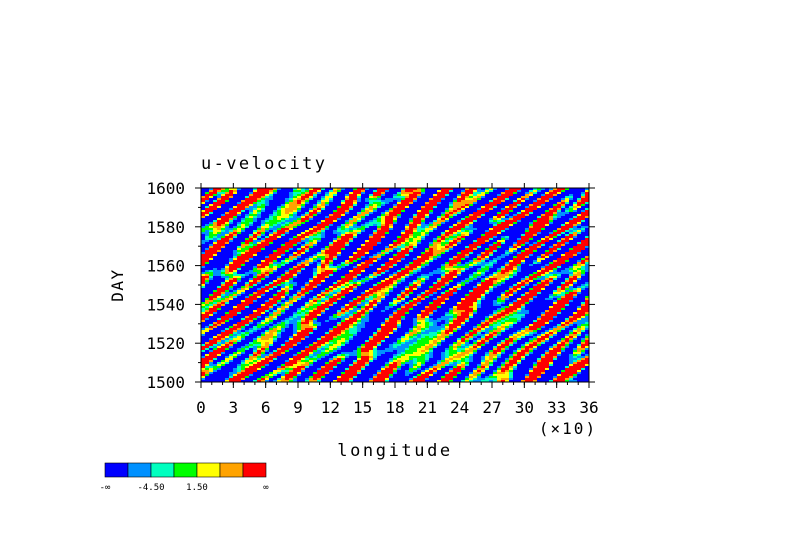 The width and height of the screenshot is (789, 558). What do you see at coordinates (395, 451) in the screenshot?
I see `x-axis-label: longitude` at bounding box center [395, 451].